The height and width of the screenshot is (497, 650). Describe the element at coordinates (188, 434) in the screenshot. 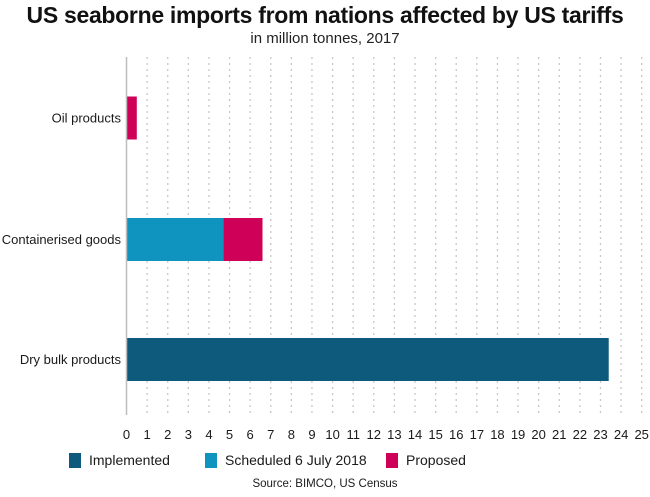

I see `x-tick-label: 3` at that location.